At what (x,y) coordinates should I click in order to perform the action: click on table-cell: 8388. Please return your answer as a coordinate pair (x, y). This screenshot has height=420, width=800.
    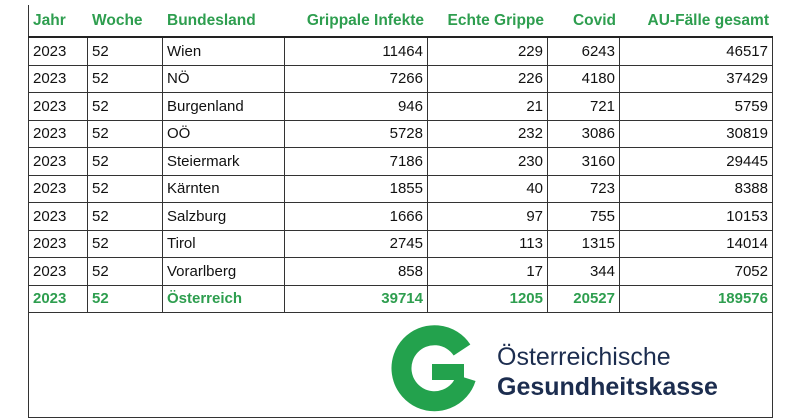
    Looking at the image, I should click on (696, 189).